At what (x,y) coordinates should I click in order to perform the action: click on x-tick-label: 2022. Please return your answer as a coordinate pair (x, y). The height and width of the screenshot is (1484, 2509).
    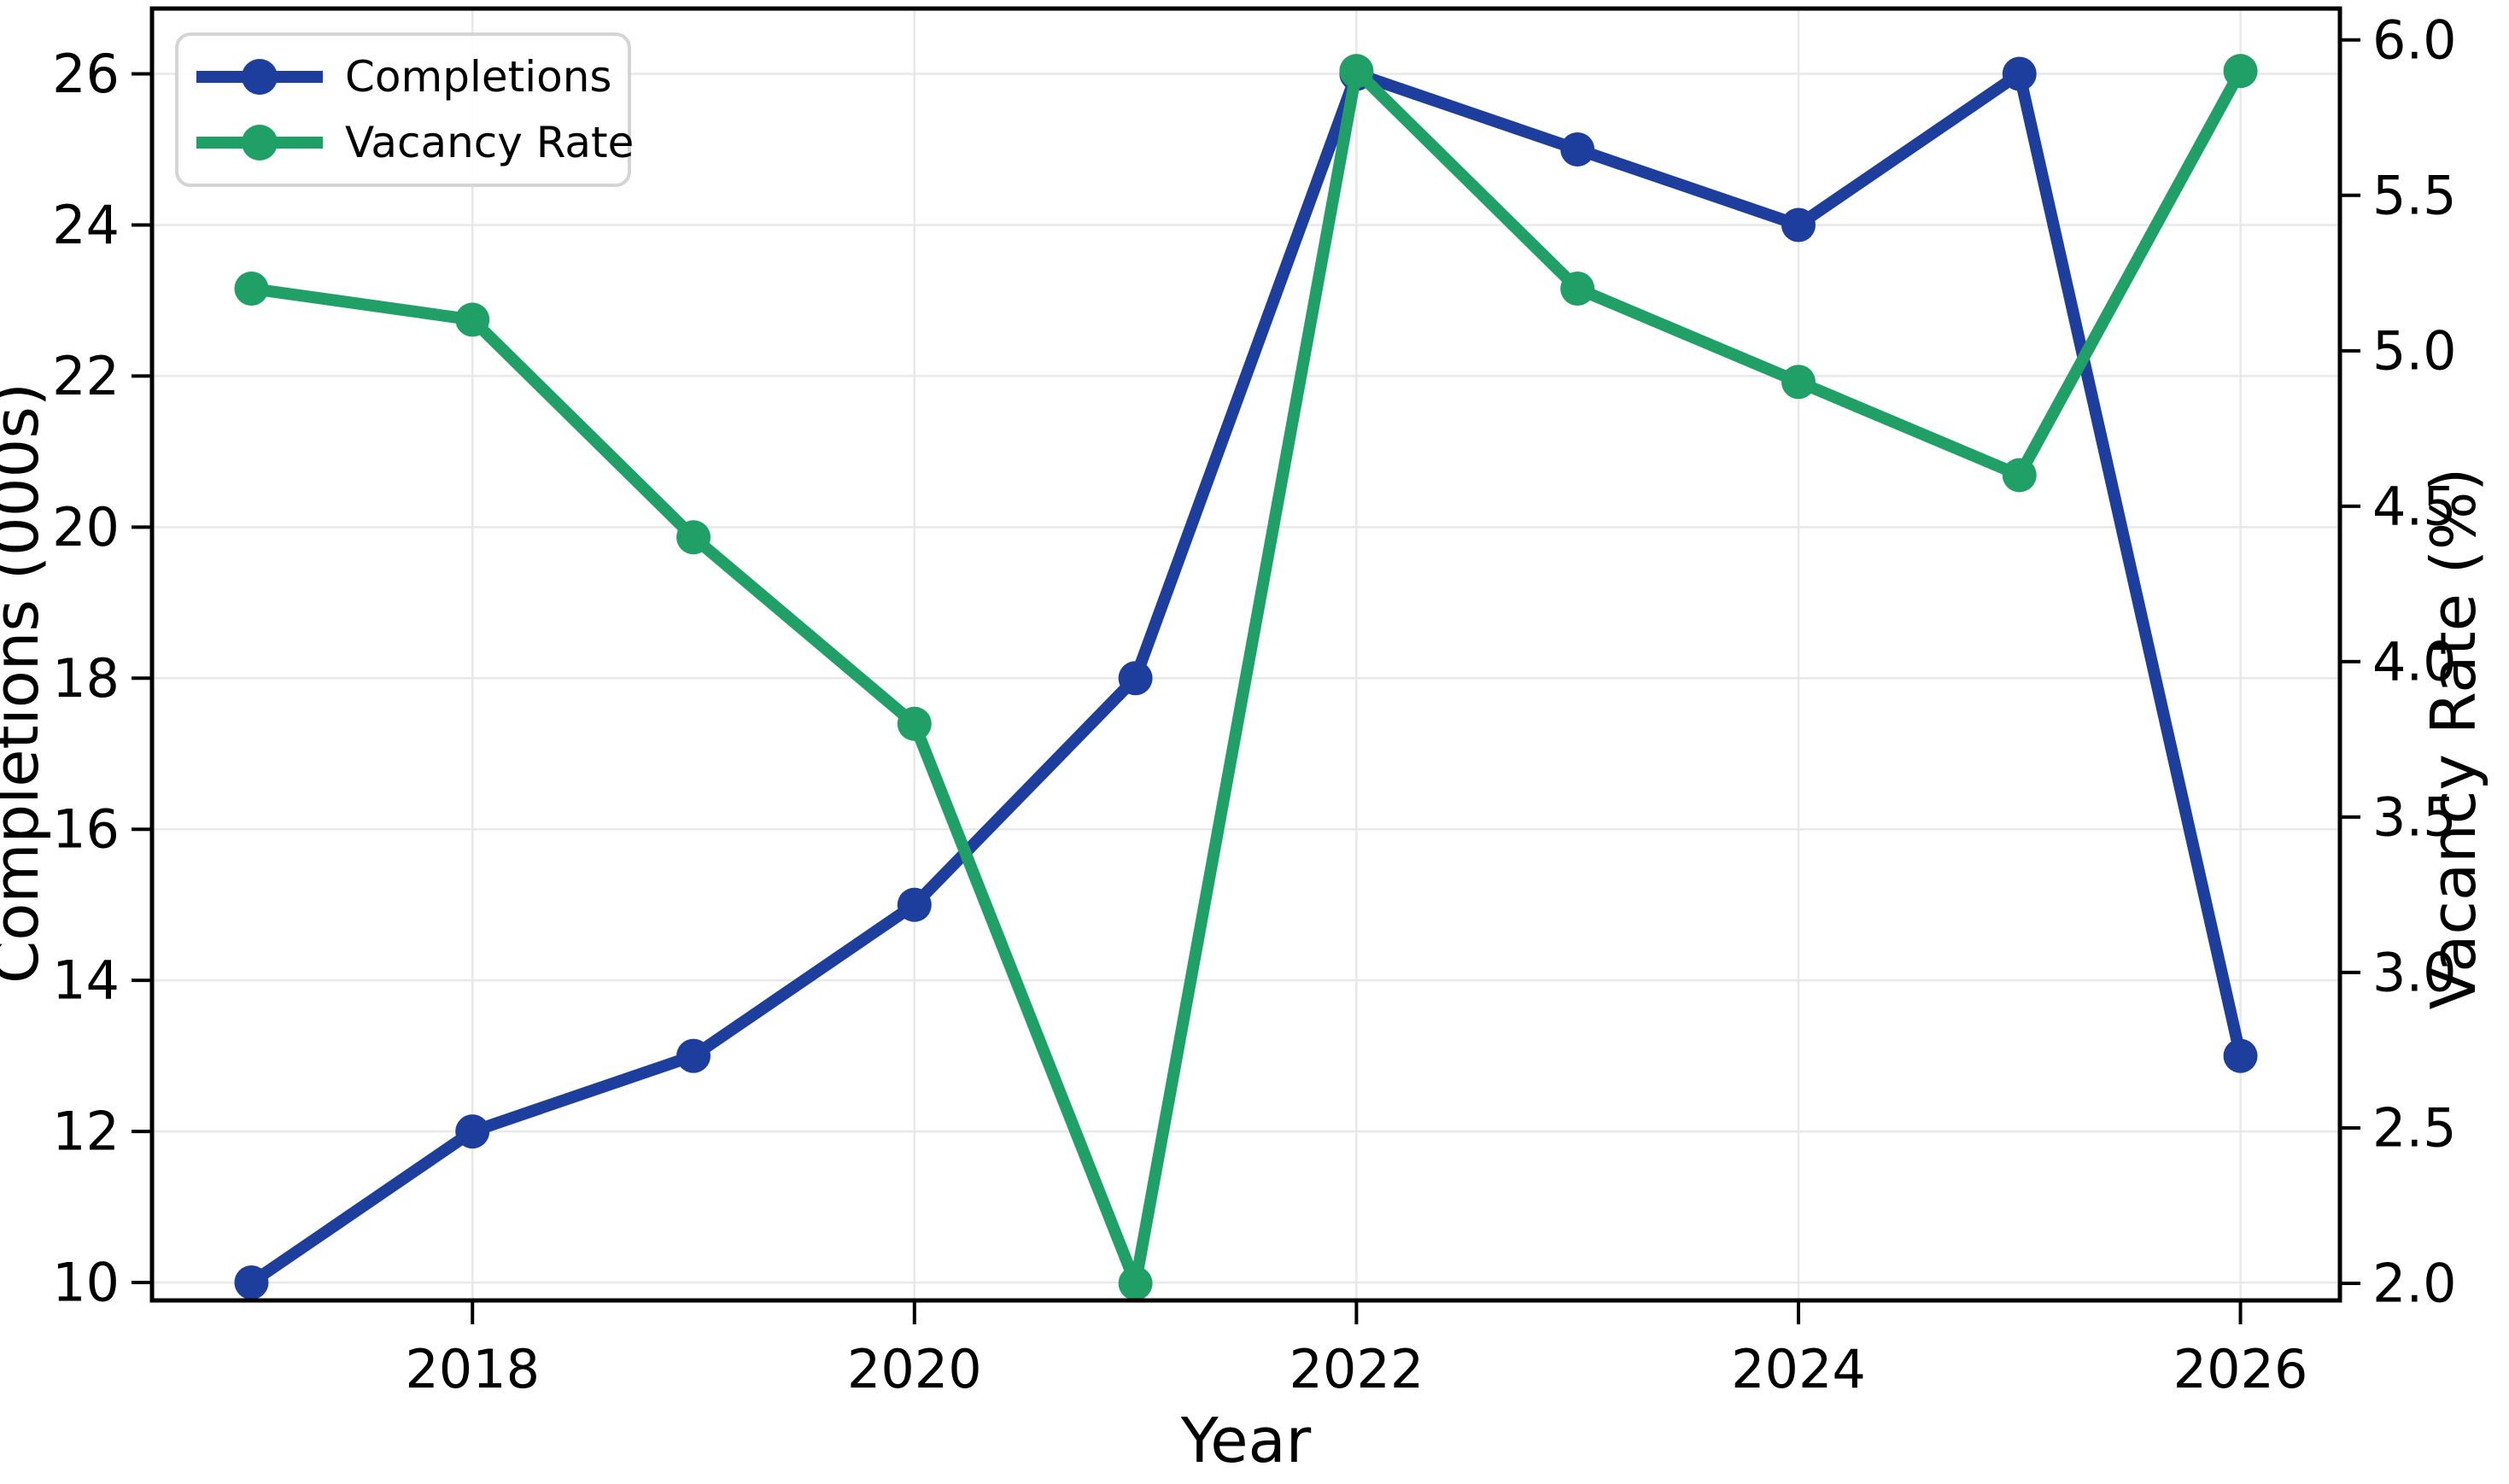
    Looking at the image, I should click on (1356, 1369).